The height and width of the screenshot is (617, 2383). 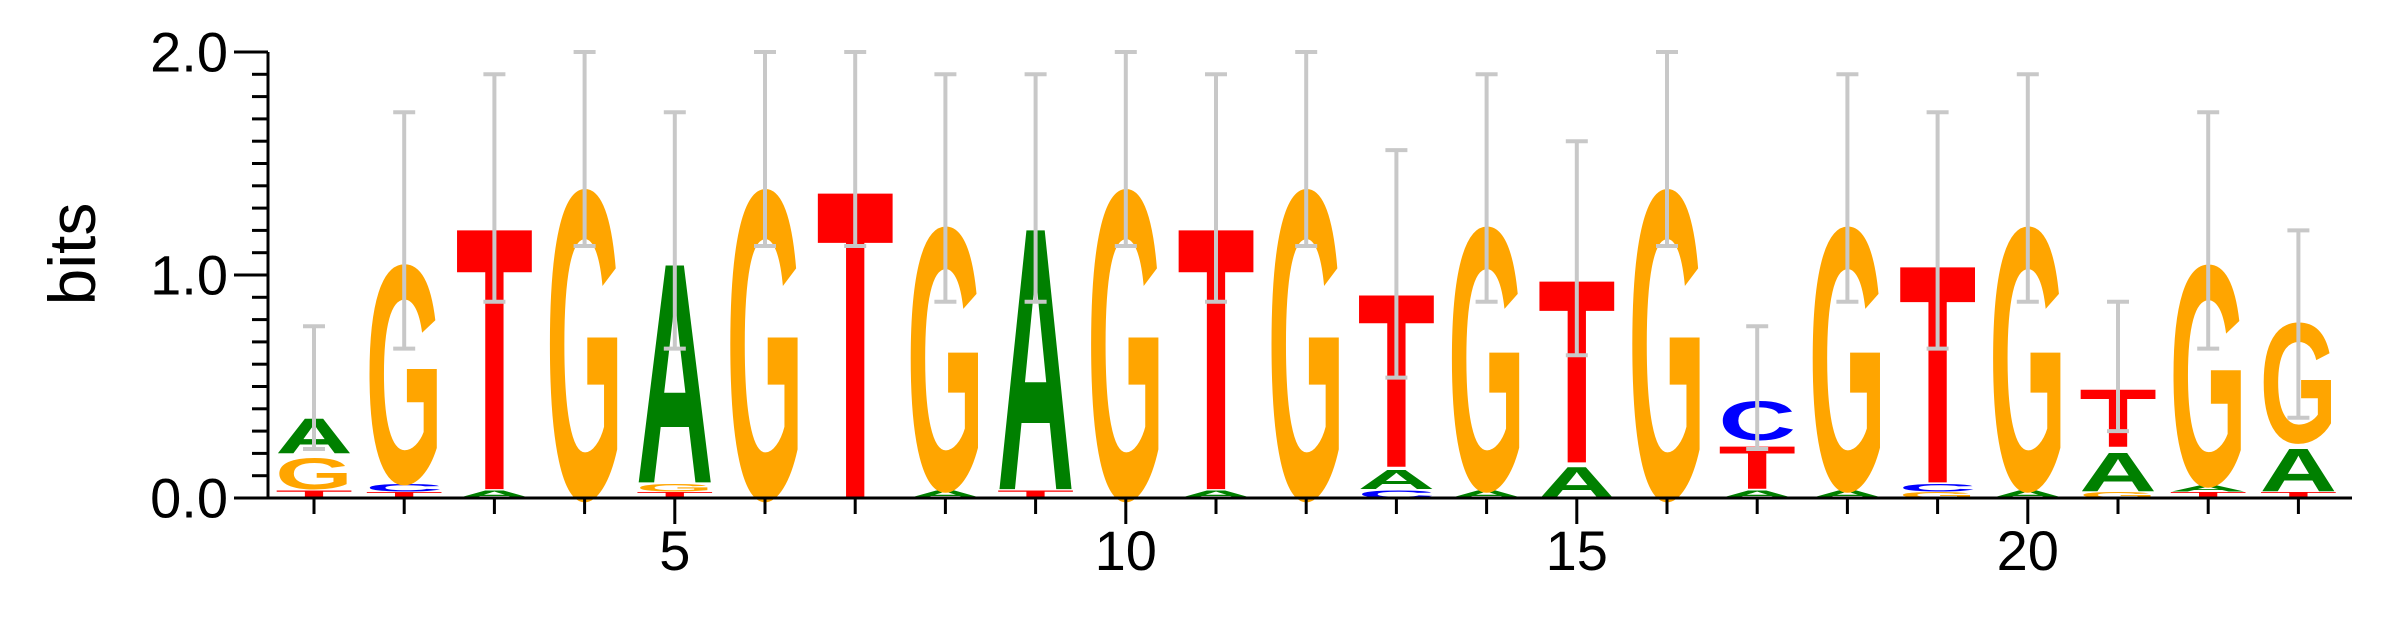 What do you see at coordinates (2028, 550) in the screenshot?
I see `x-tick-label: 20` at bounding box center [2028, 550].